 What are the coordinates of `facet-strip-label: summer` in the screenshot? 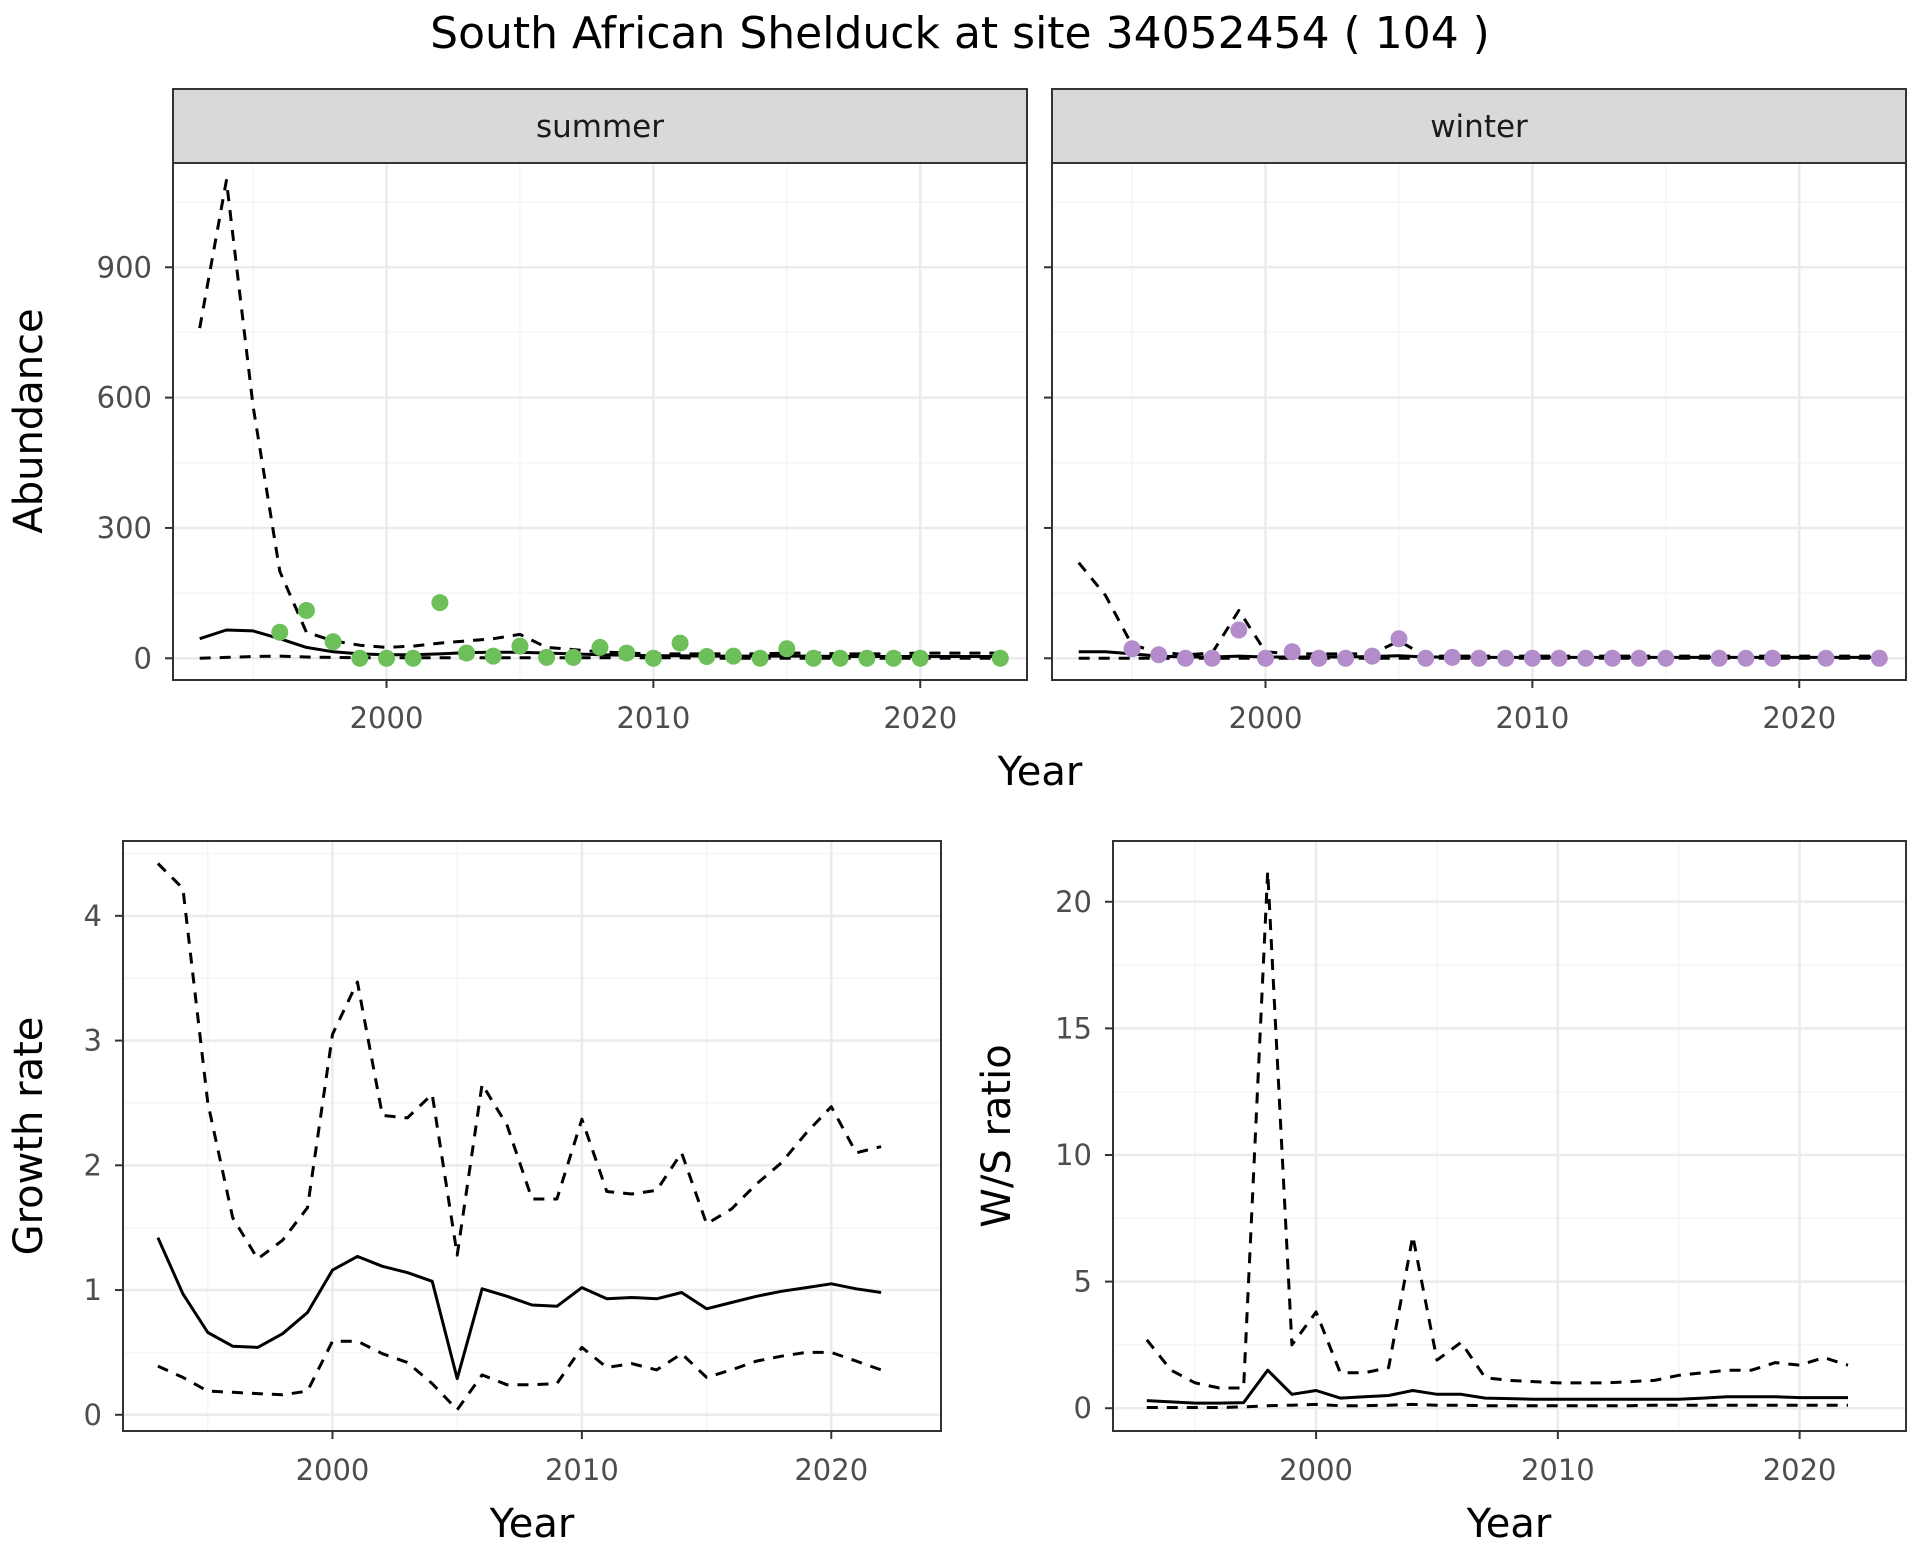 It's located at (600, 127).